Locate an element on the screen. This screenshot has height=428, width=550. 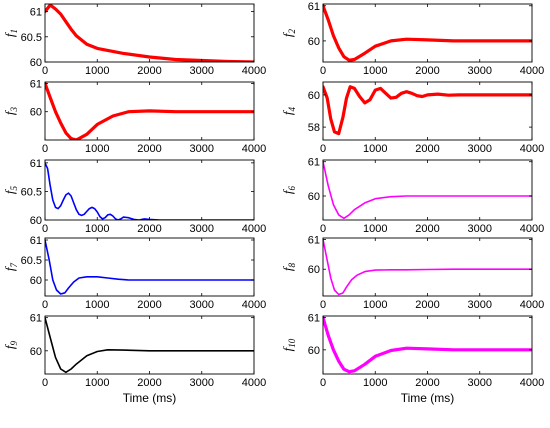
series-line-f9 is located at coordinates (149, 345).